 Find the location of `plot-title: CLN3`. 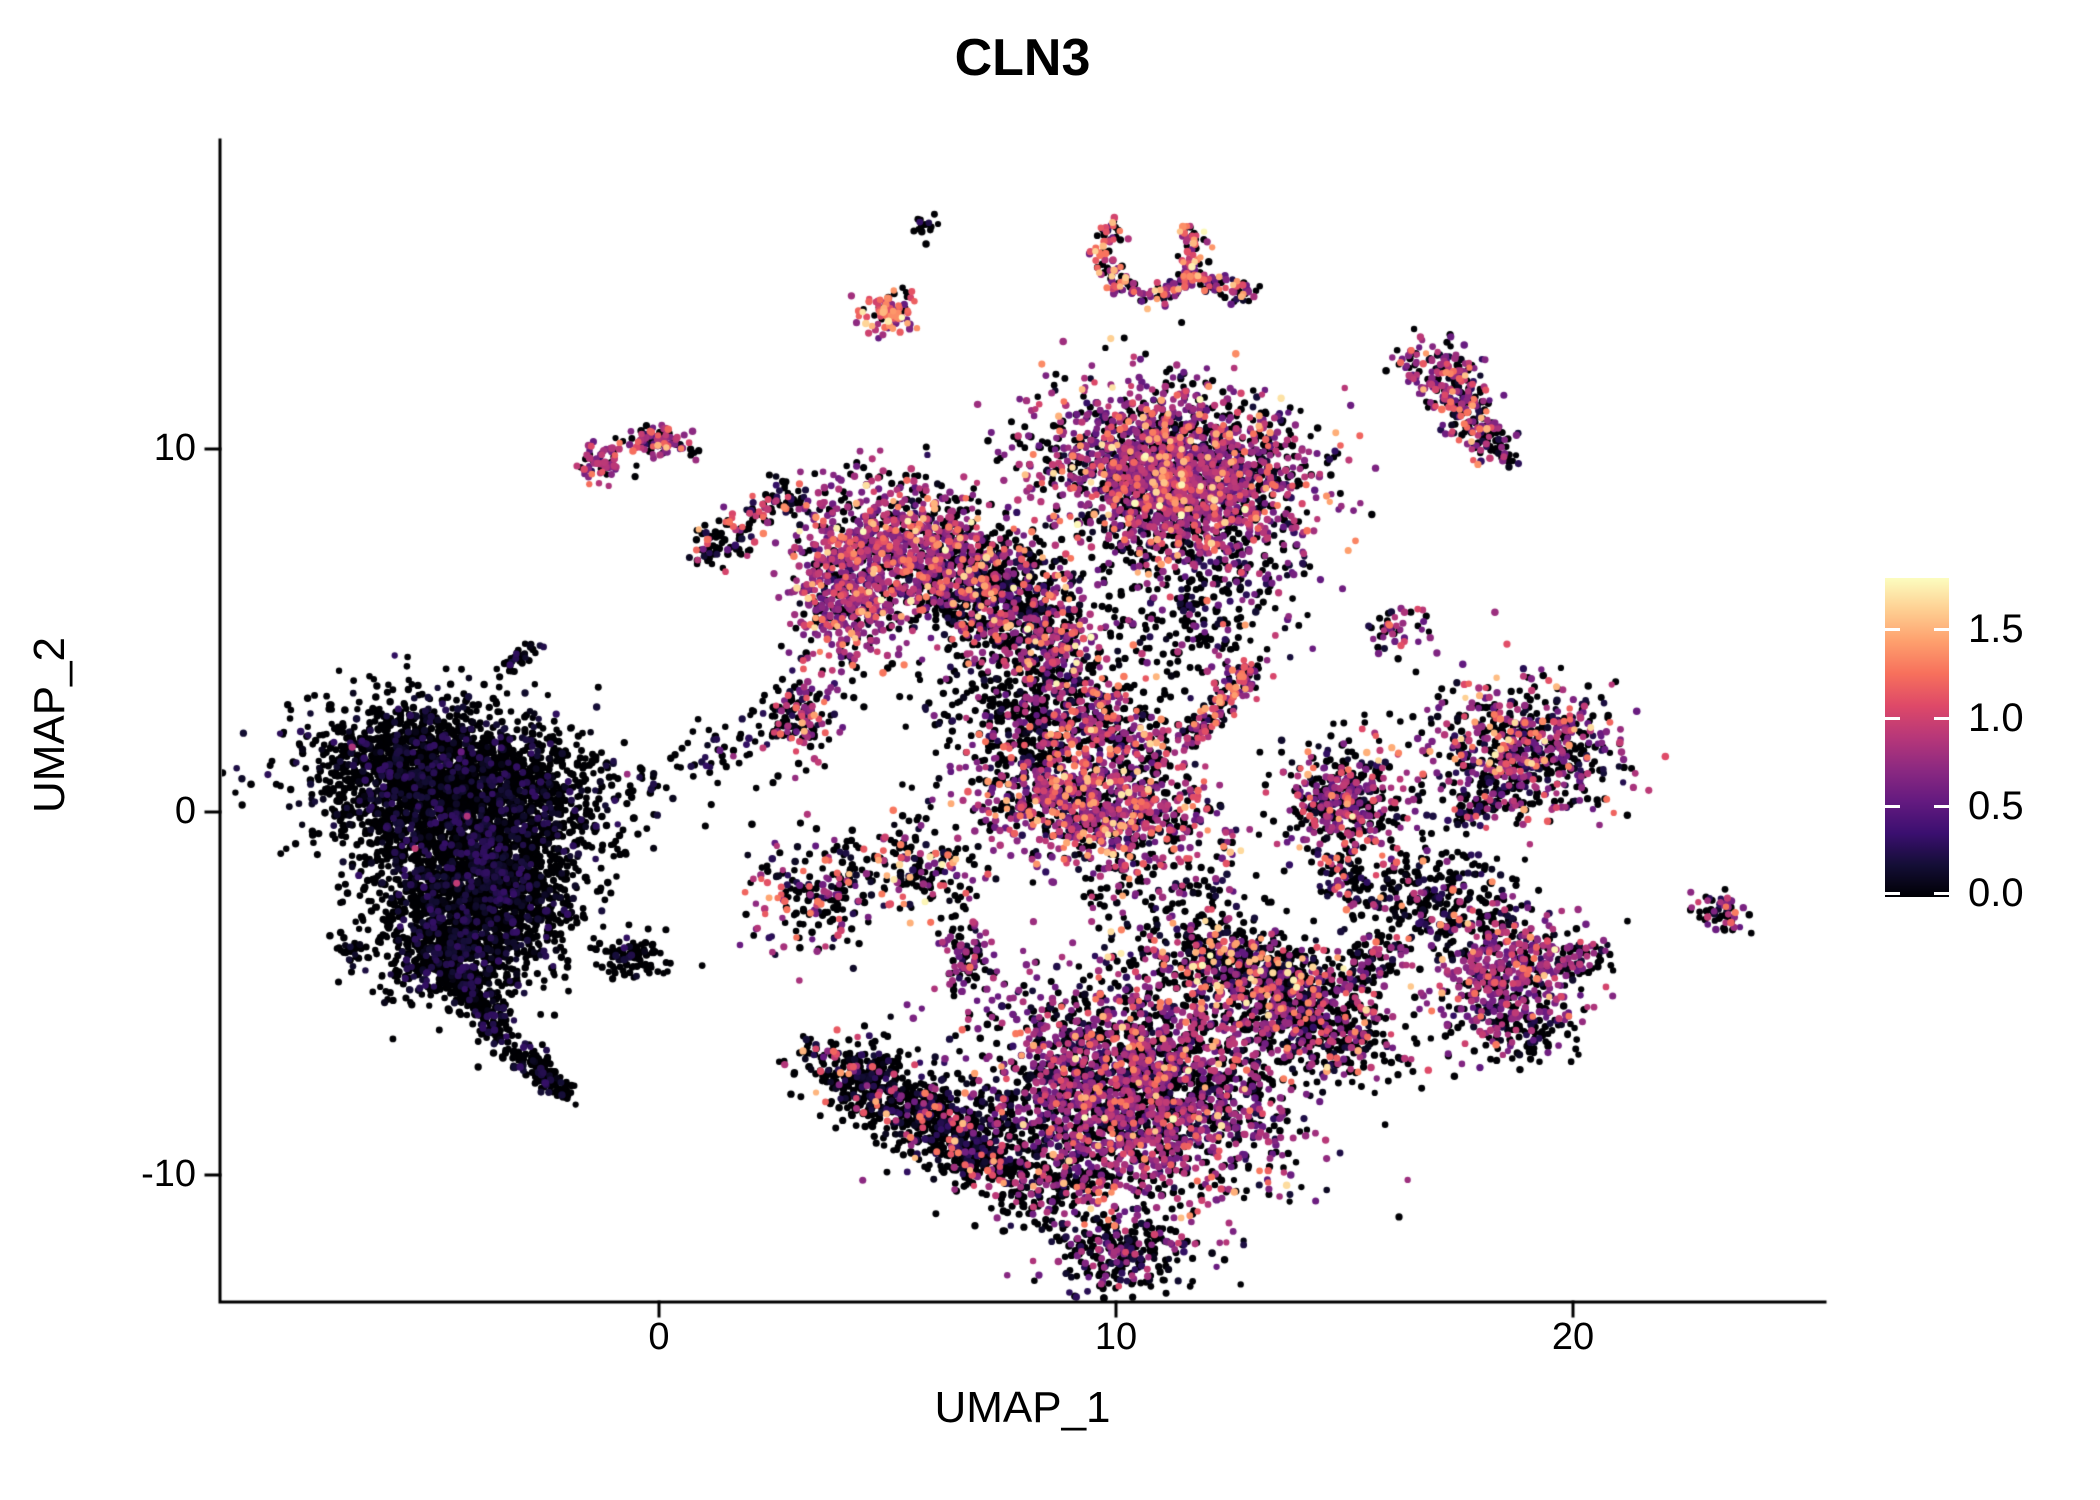

plot-title: CLN3 is located at coordinates (1022, 58).